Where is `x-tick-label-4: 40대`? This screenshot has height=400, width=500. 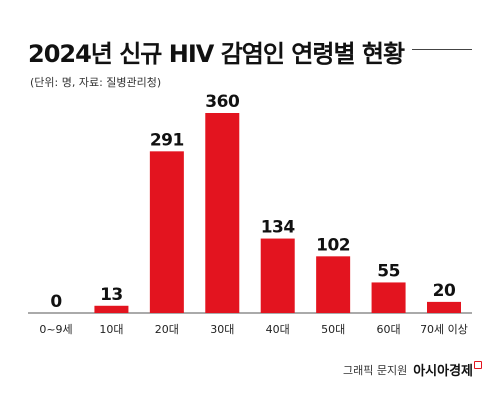 x-tick-label-4: 40대 is located at coordinates (278, 329).